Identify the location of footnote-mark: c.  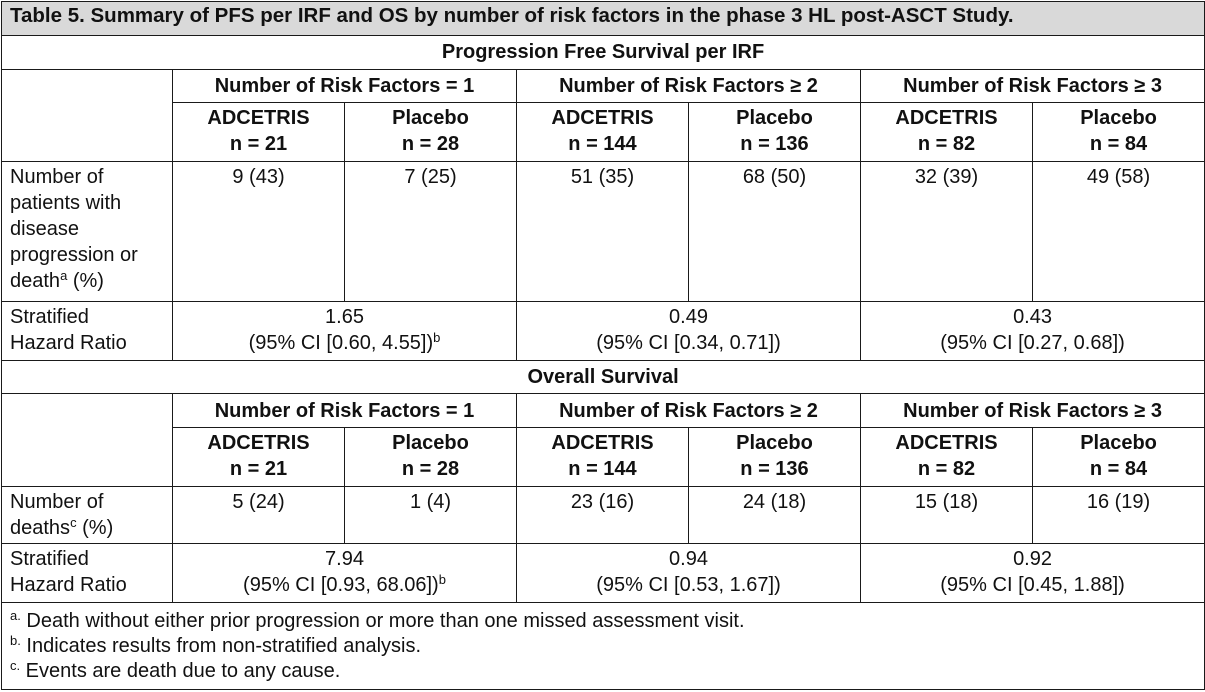
(73, 523).